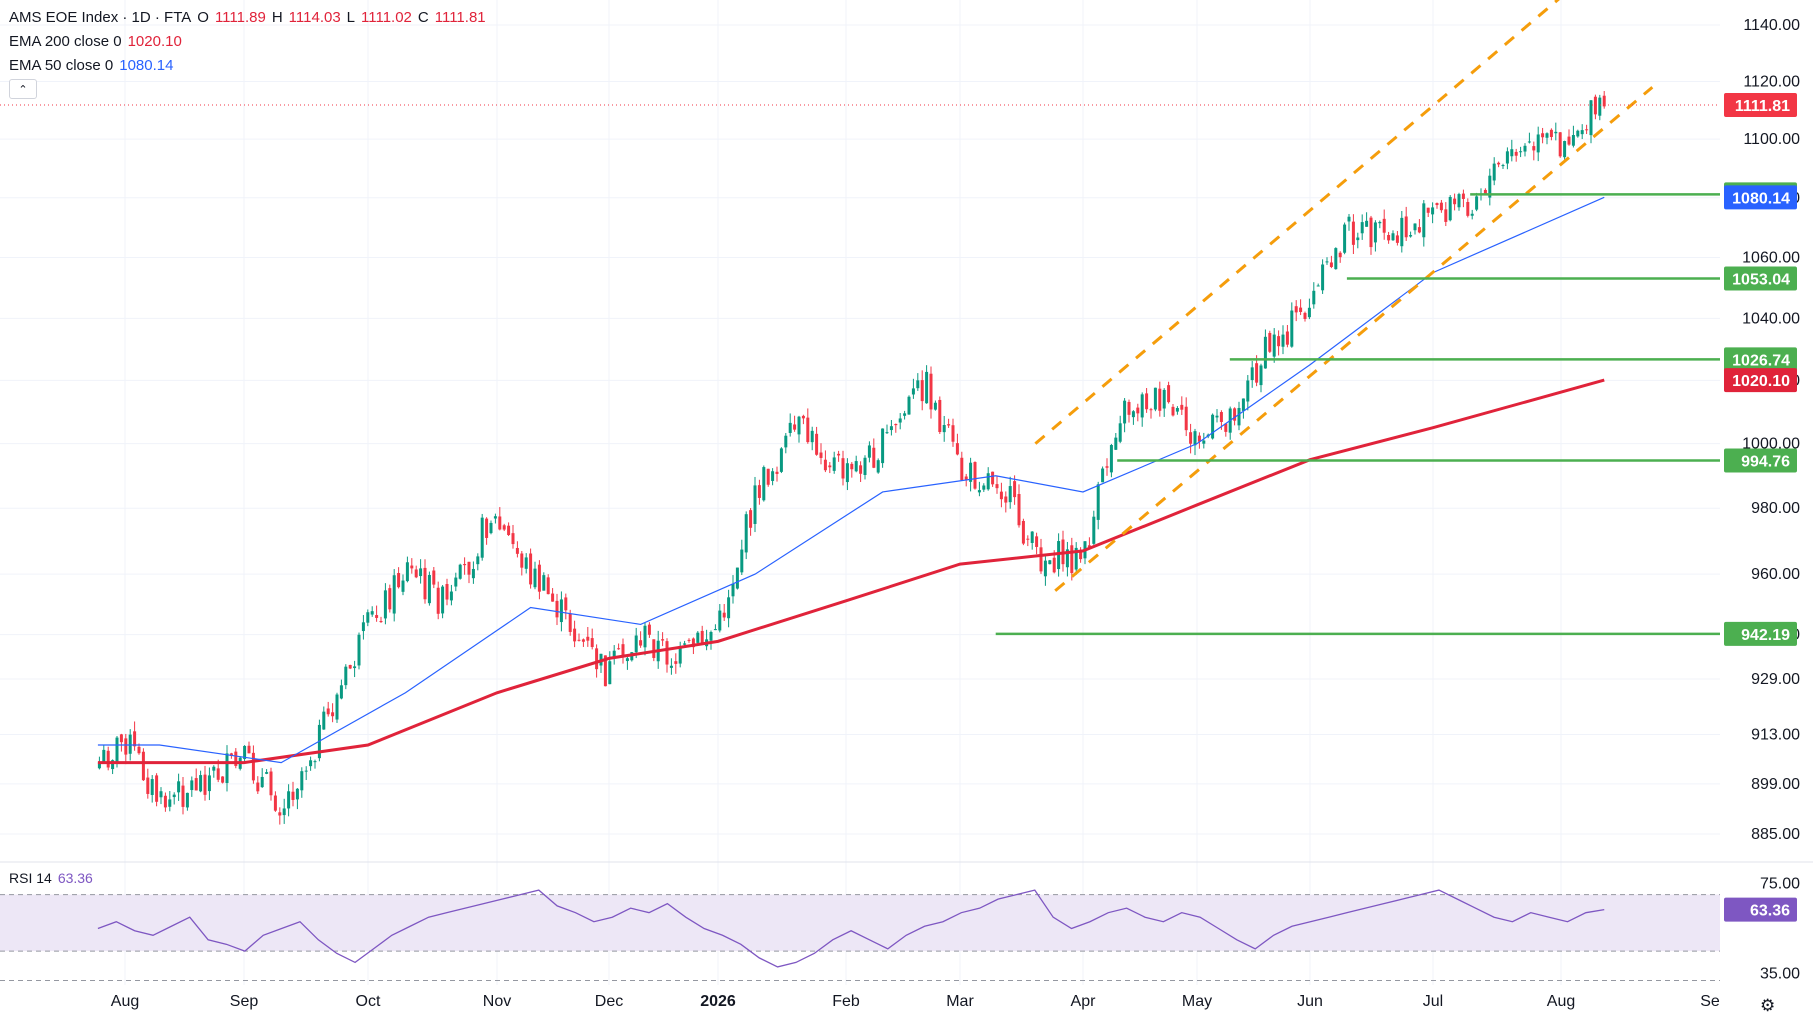 This screenshot has height=1027, width=1813. What do you see at coordinates (1197, 1001) in the screenshot?
I see `x-tick-label: May` at bounding box center [1197, 1001].